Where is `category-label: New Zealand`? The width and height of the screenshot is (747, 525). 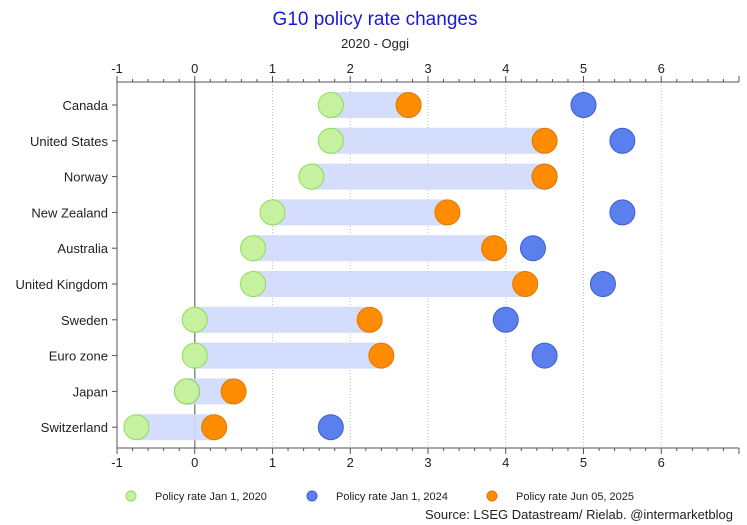 category-label: New Zealand is located at coordinates (69, 212).